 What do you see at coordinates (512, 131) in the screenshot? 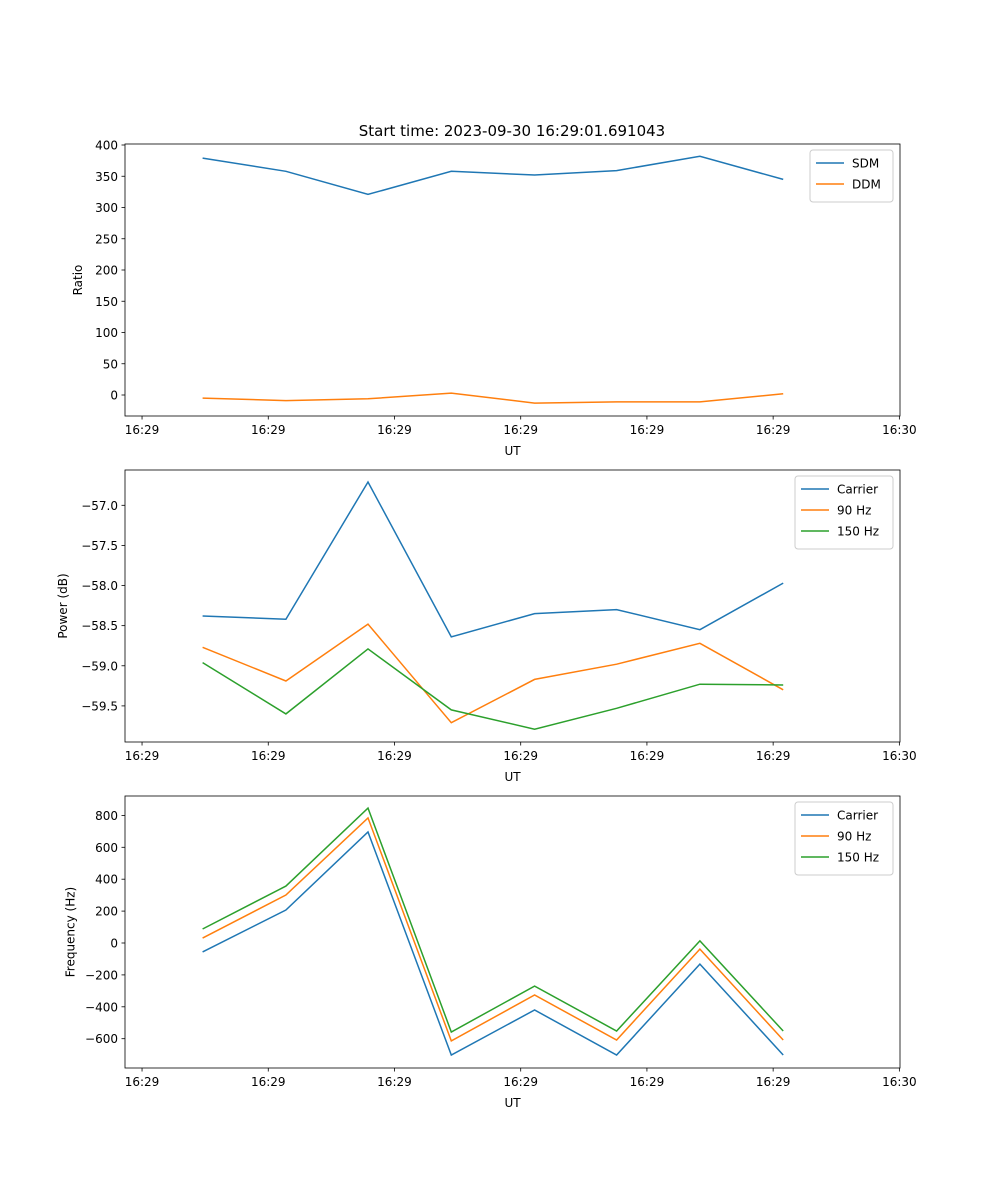
I see `figure-title: Start time: 2023-09-30 16:29:01.691043` at bounding box center [512, 131].